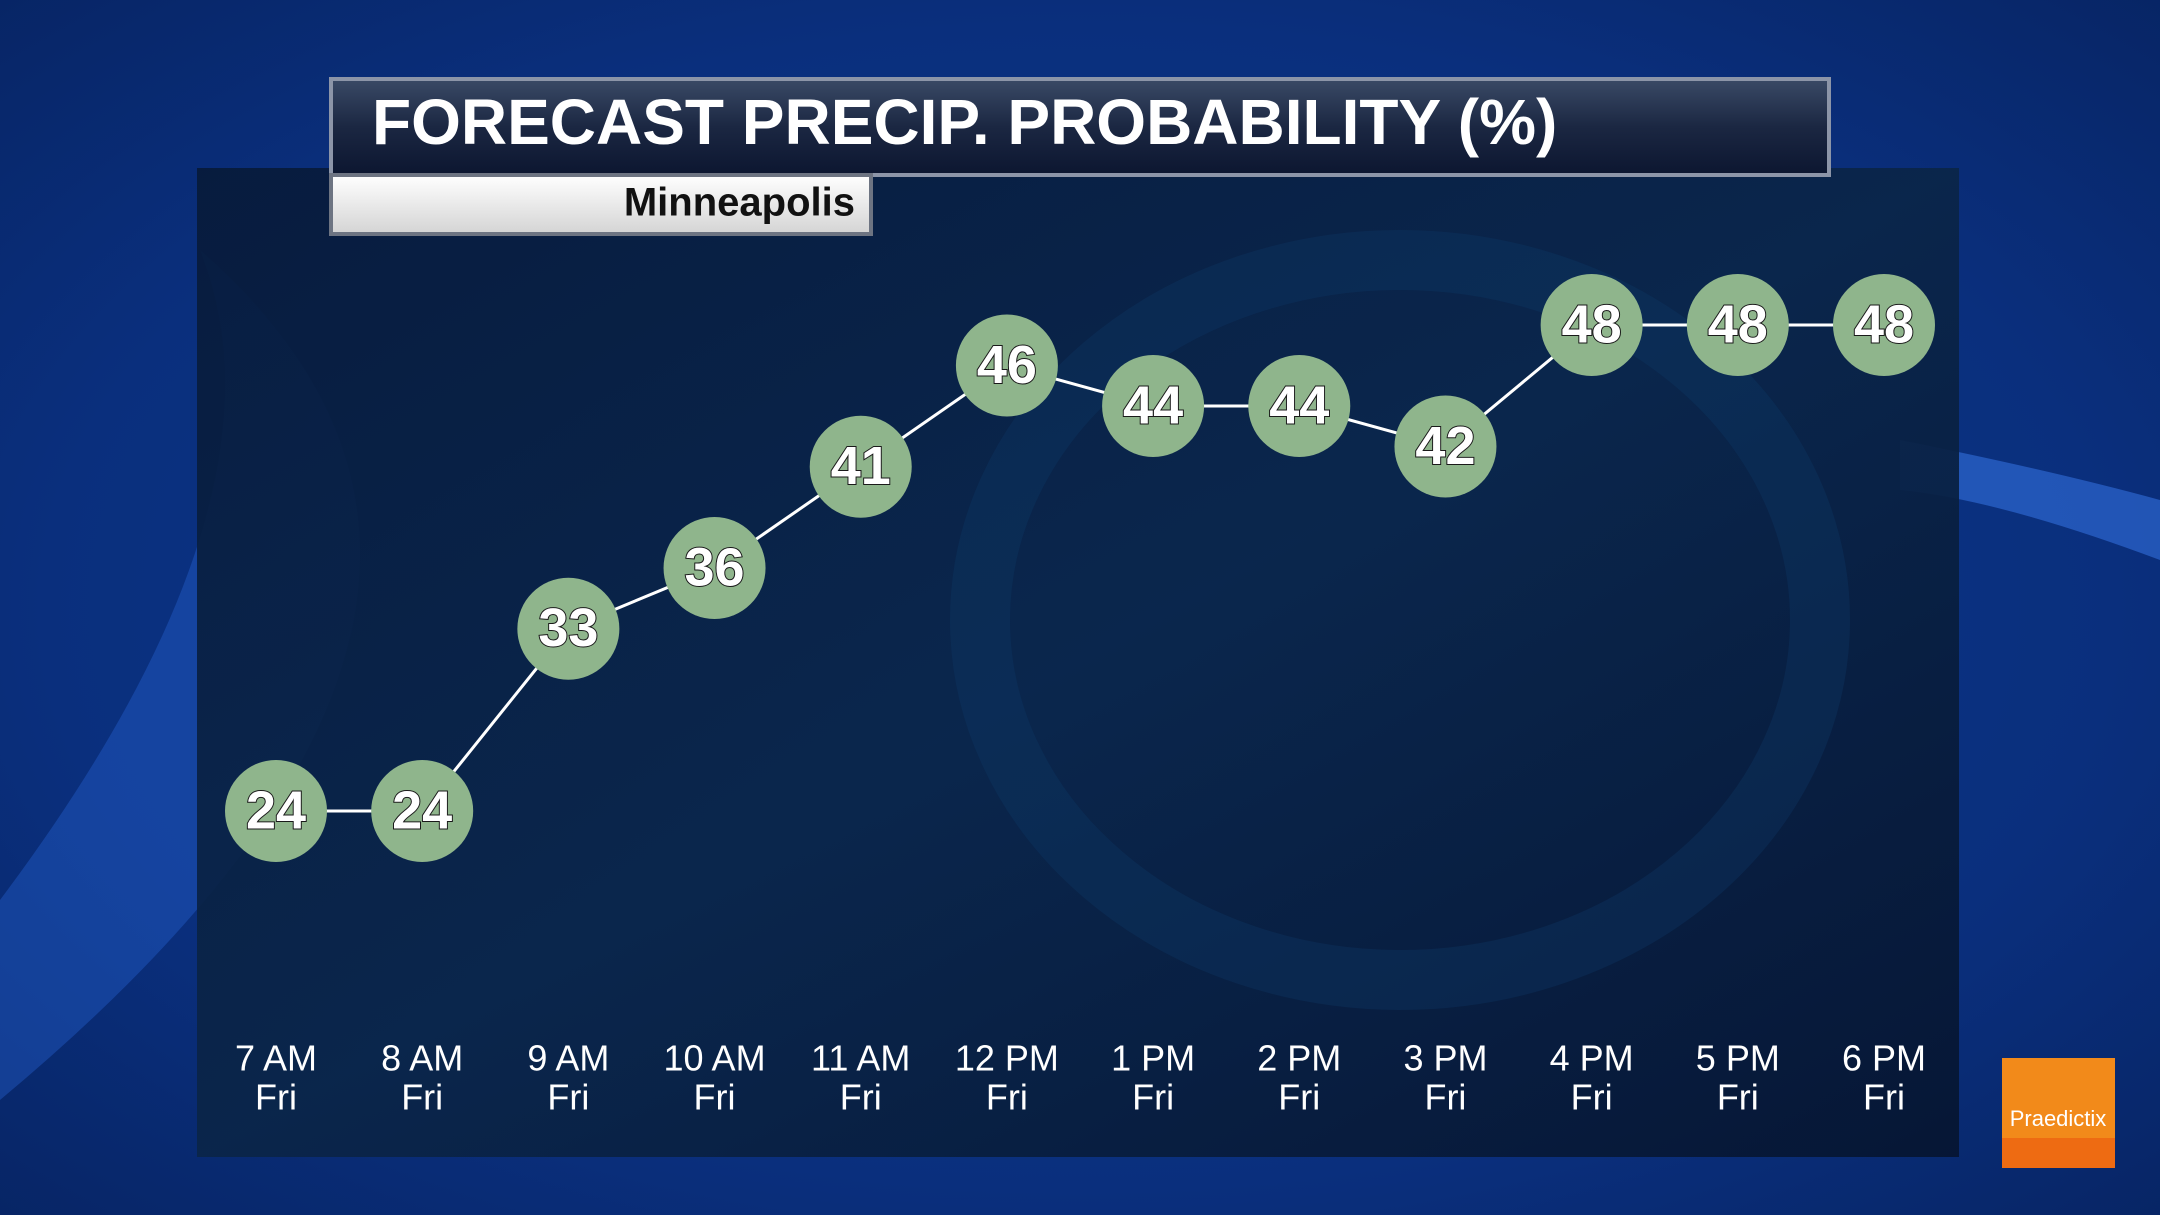 The height and width of the screenshot is (1215, 2160). I want to click on x-tick-label: 10 AM, so click(715, 1058).